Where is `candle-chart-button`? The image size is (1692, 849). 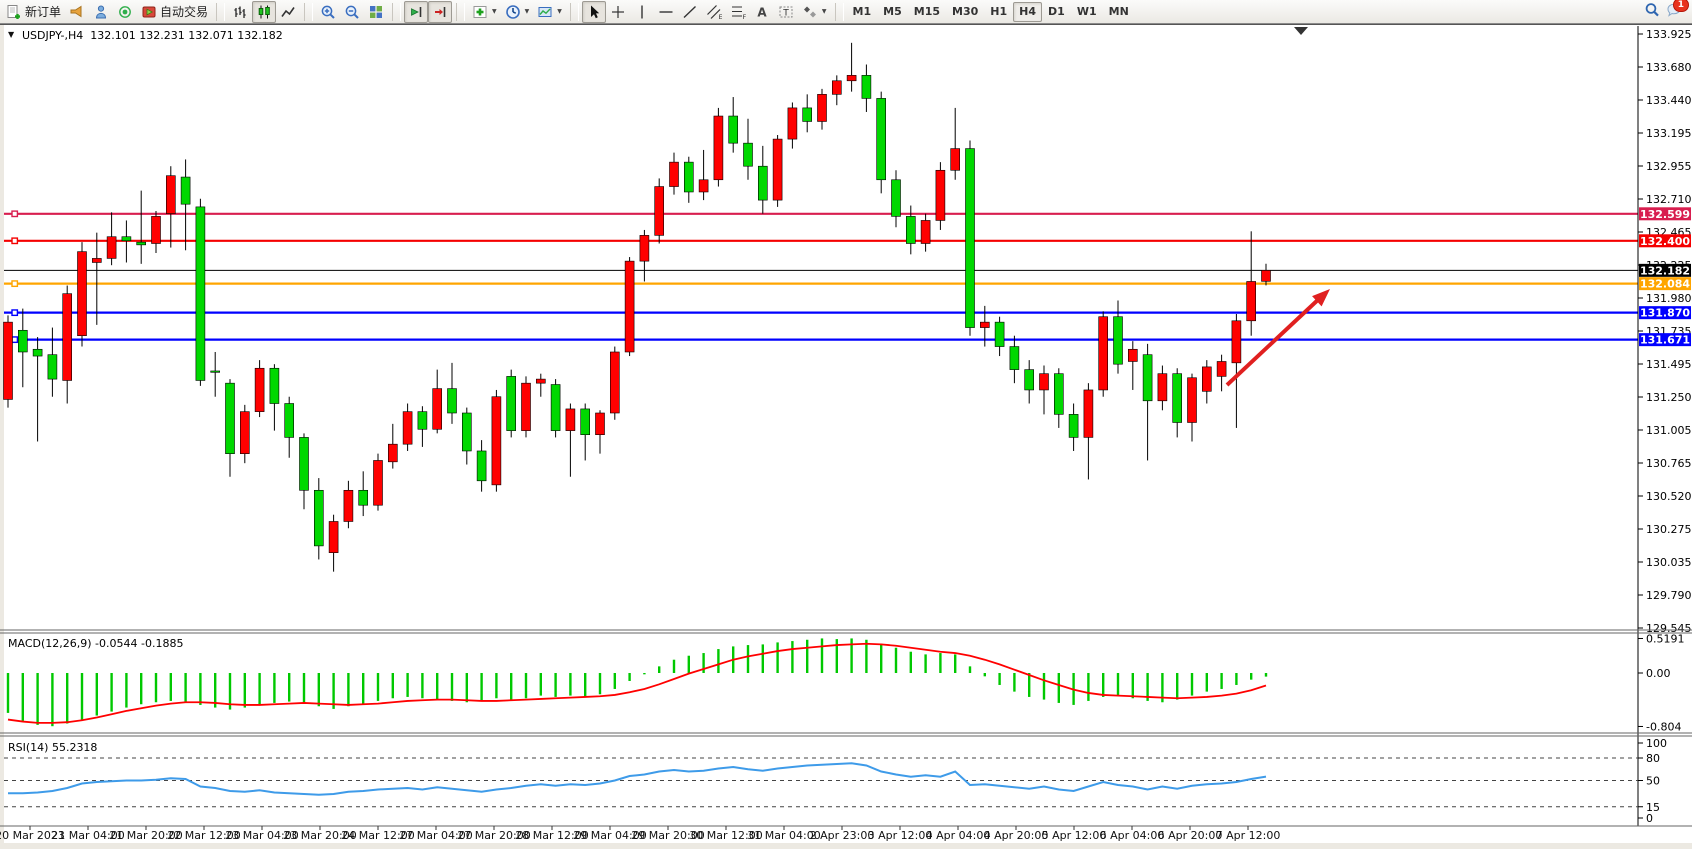 candle-chart-button is located at coordinates (264, 11).